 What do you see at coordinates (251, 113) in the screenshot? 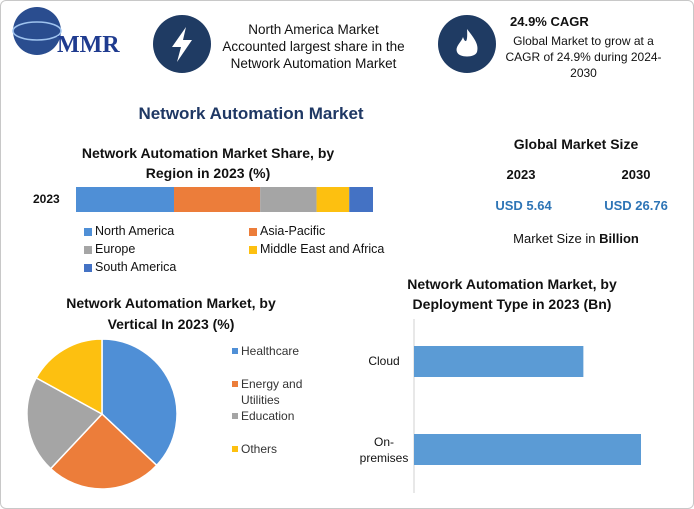
I see `main-title: Network Automation Market` at bounding box center [251, 113].